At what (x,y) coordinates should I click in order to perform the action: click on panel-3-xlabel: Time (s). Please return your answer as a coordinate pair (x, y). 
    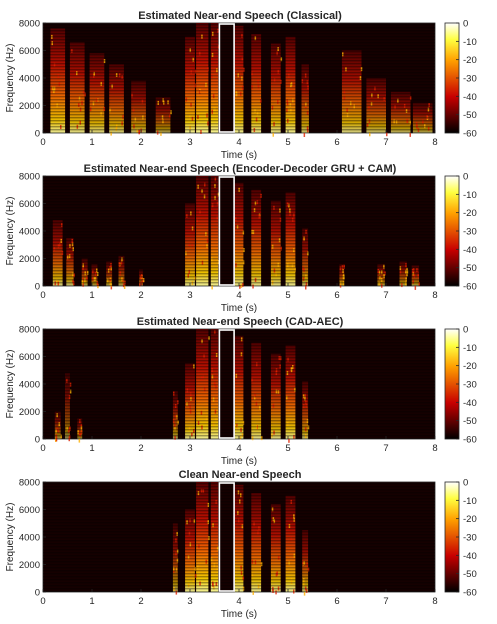
    Looking at the image, I should click on (239, 461).